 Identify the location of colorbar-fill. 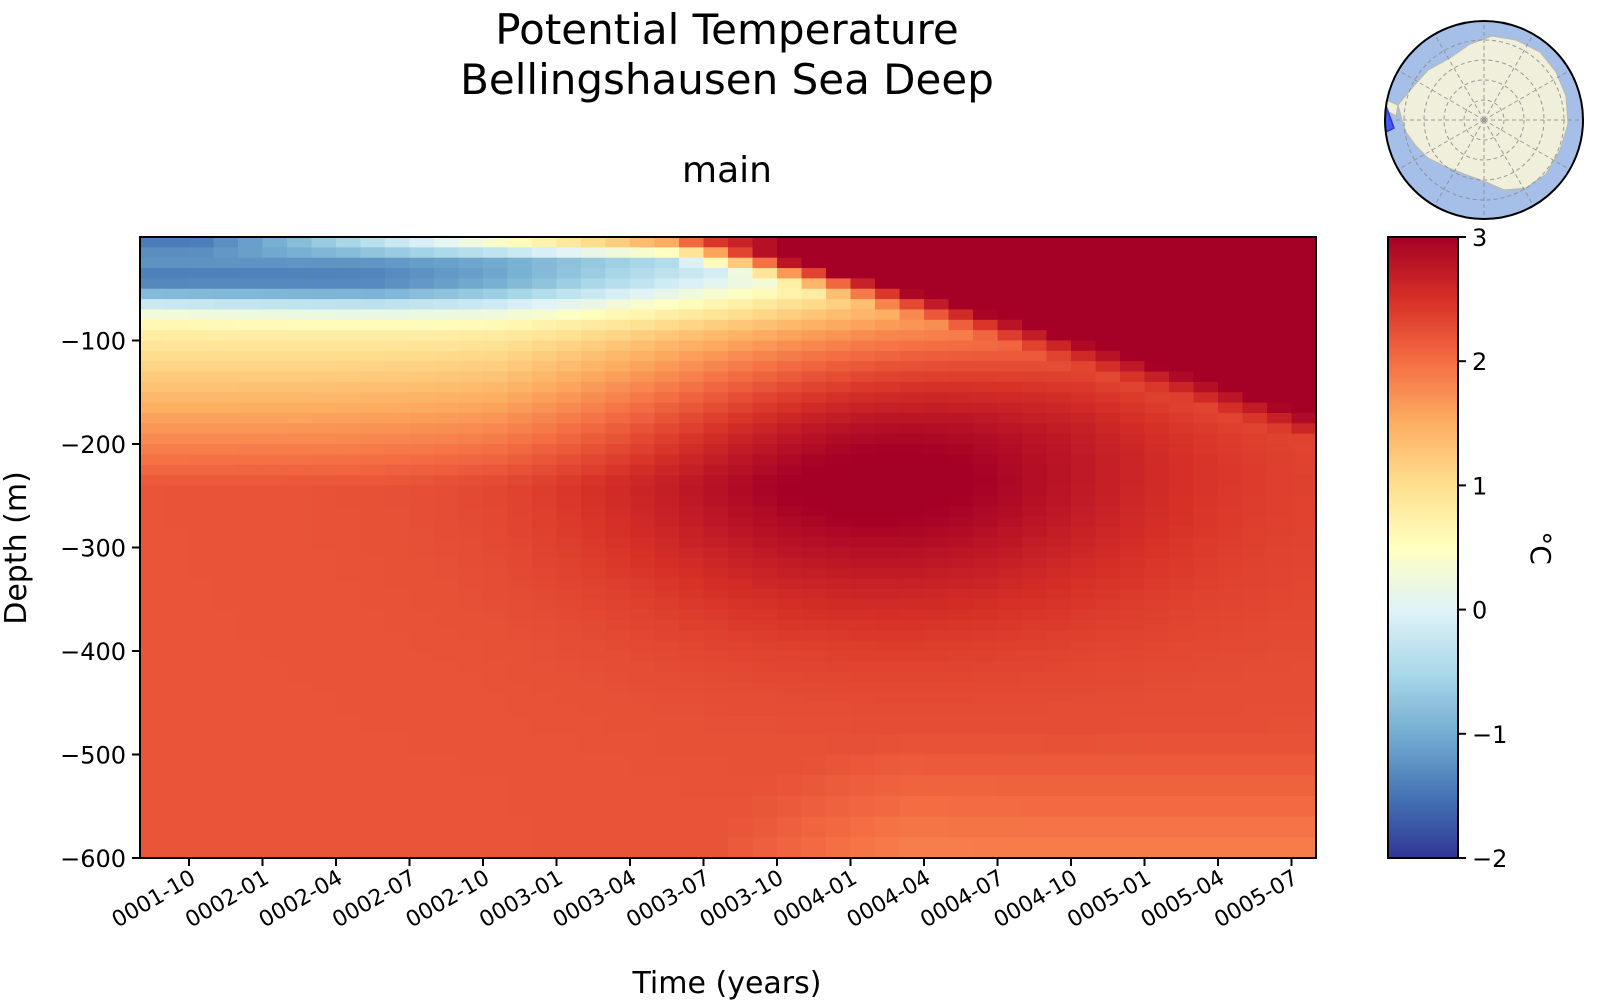
(1423, 547).